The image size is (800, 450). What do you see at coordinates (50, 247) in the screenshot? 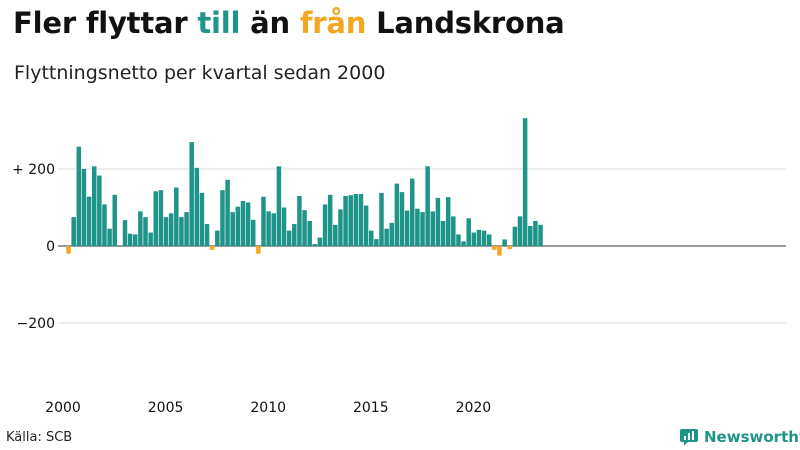
I see `y-tick-label: 0` at bounding box center [50, 247].